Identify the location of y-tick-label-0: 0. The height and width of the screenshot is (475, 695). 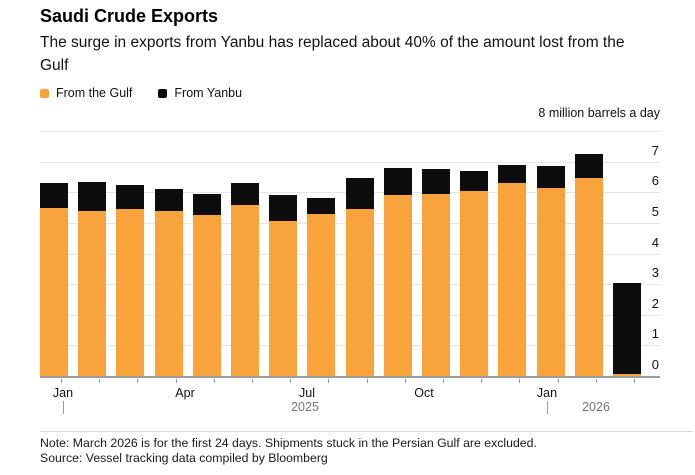
(655, 364).